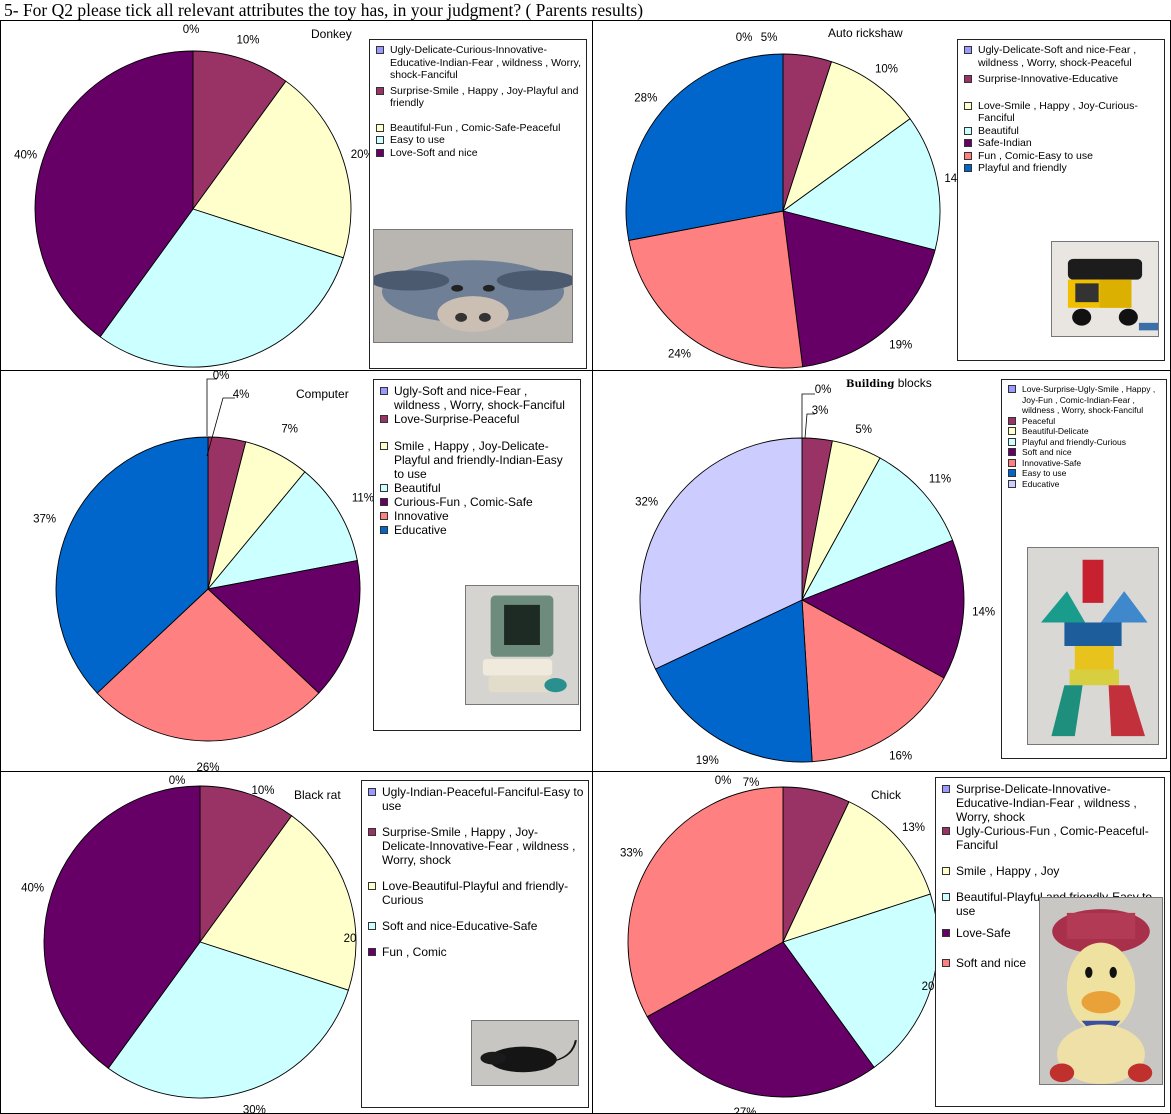 The image size is (1171, 1114). I want to click on legend-label: Beautiful-Fun , Comic-Safe-Peaceful, so click(475, 127).